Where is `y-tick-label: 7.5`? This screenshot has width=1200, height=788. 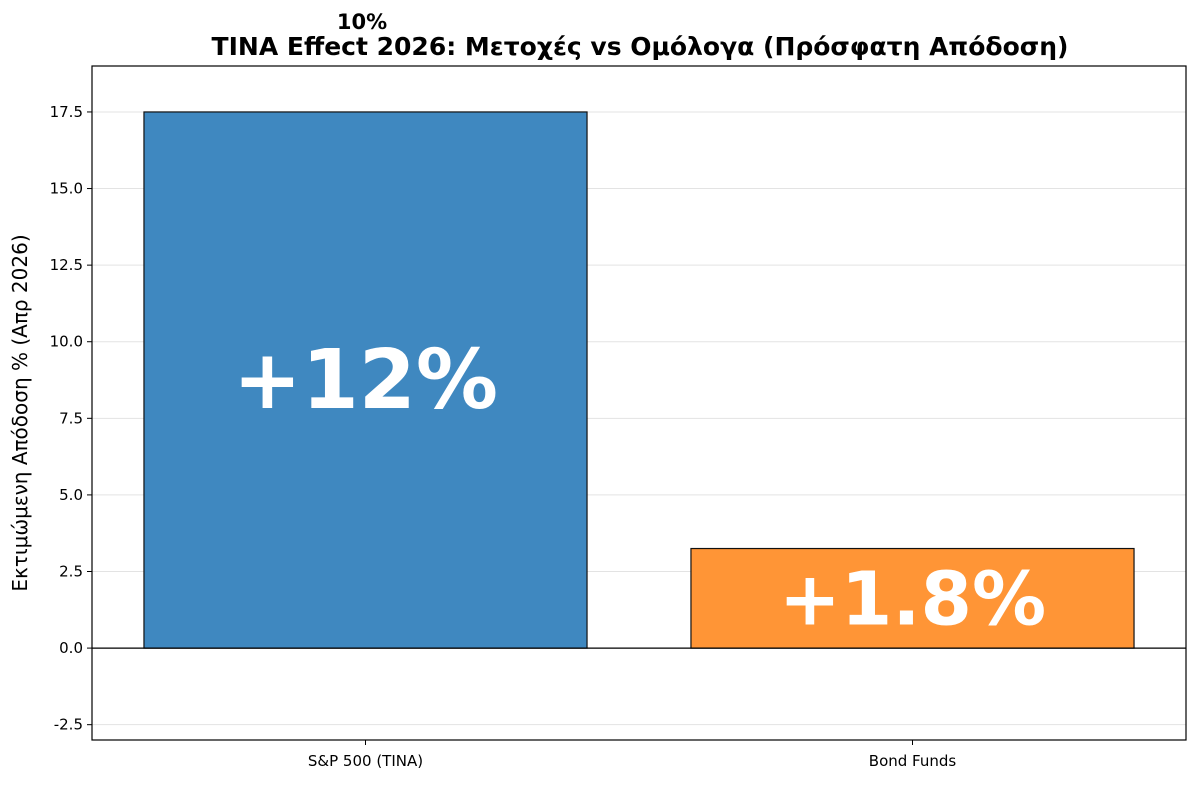 y-tick-label: 7.5 is located at coordinates (71, 418).